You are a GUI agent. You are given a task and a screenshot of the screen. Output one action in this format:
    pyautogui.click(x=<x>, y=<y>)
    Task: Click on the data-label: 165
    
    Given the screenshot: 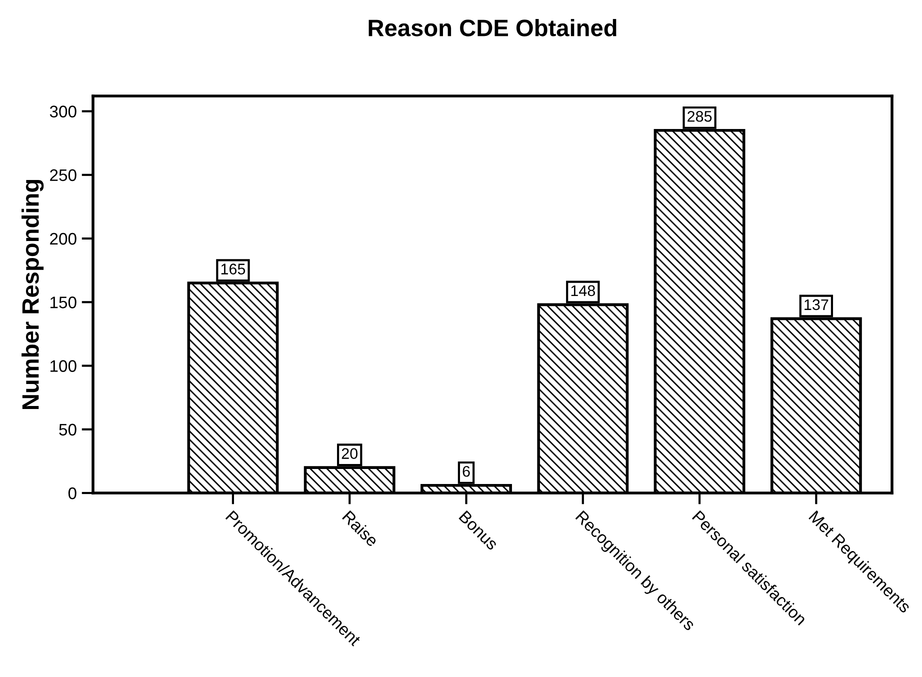 What is the action you would take?
    pyautogui.click(x=233, y=269)
    